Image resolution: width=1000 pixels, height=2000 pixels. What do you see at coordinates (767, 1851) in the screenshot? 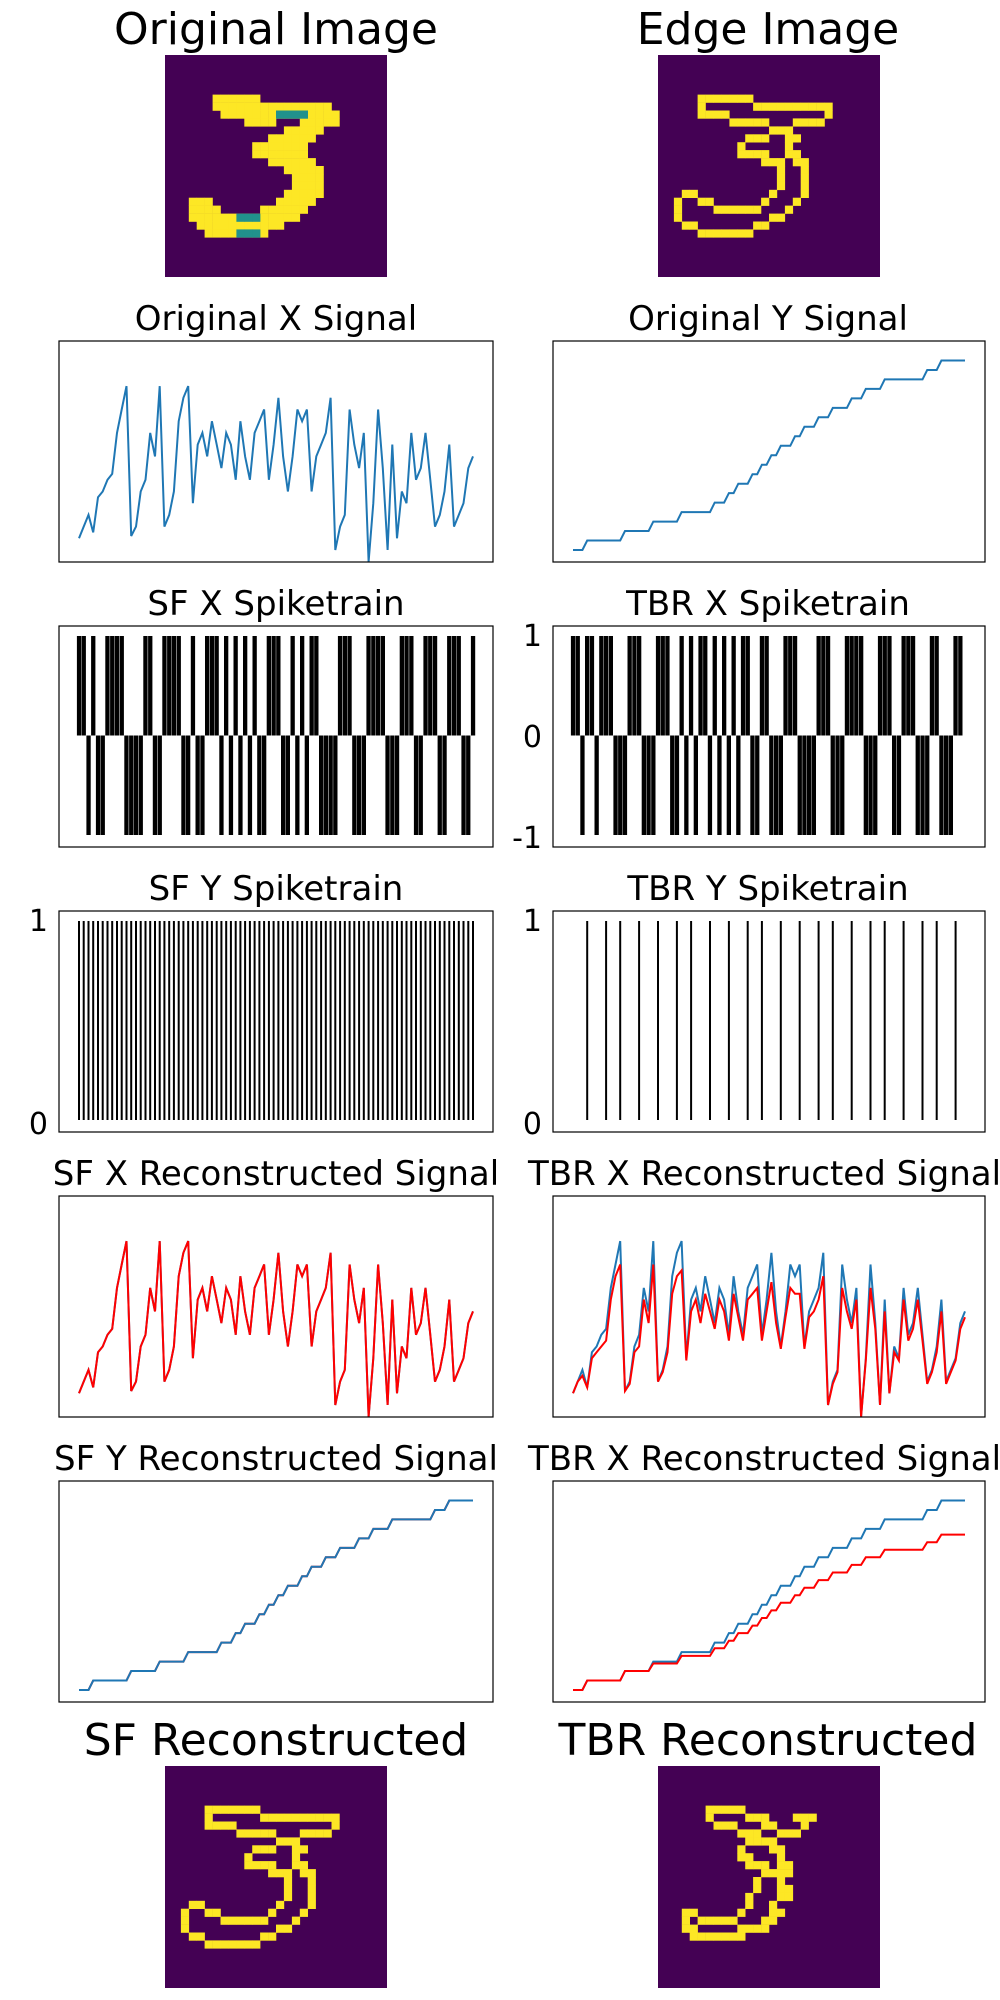
I see `panel-tbr-reconstructed-image: TBR Reconstructed` at bounding box center [767, 1851].